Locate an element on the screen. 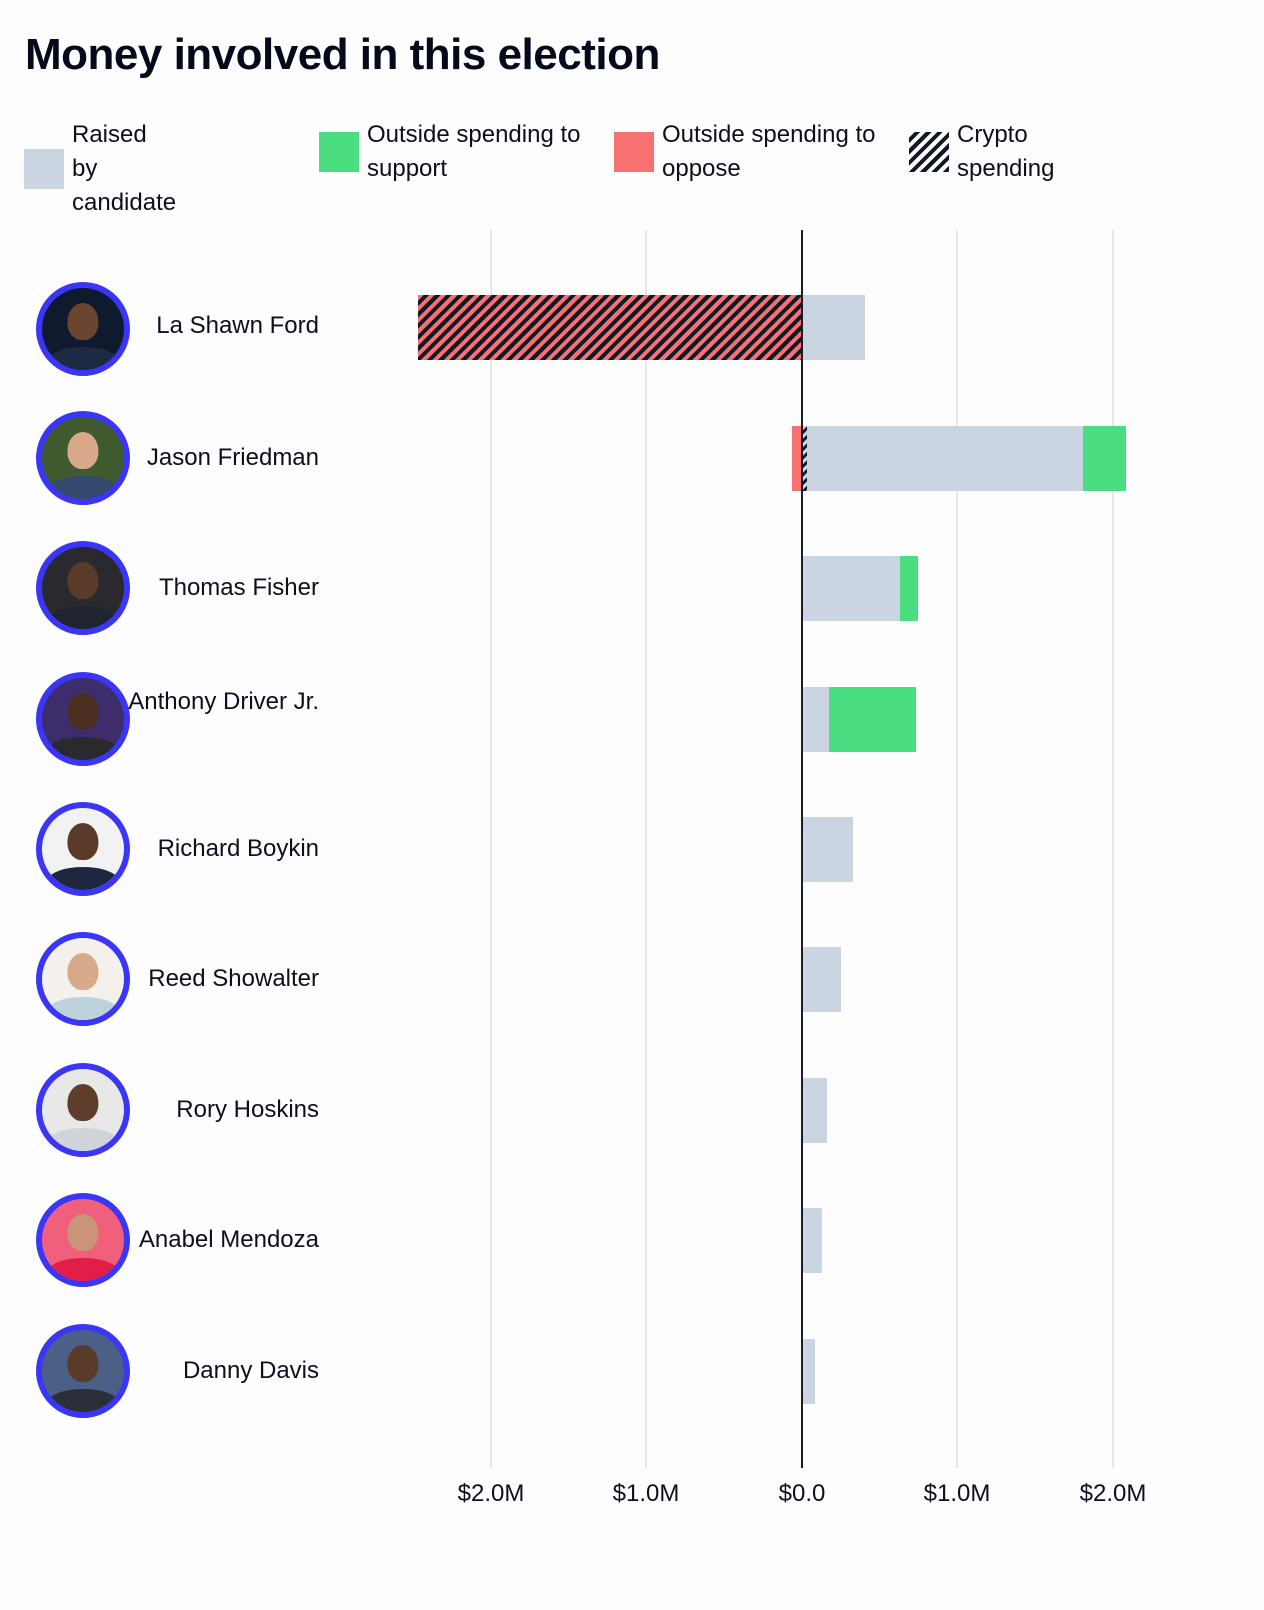  candidate-row: Anabel Mendoza is located at coordinates (632, 1240).